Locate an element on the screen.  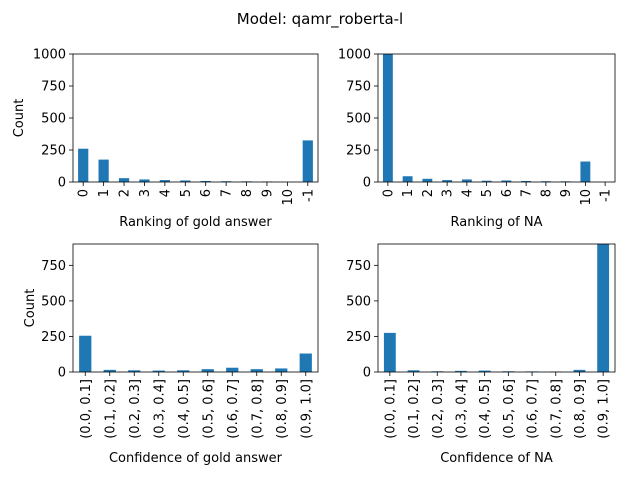
bar--1 is located at coordinates (308, 161).